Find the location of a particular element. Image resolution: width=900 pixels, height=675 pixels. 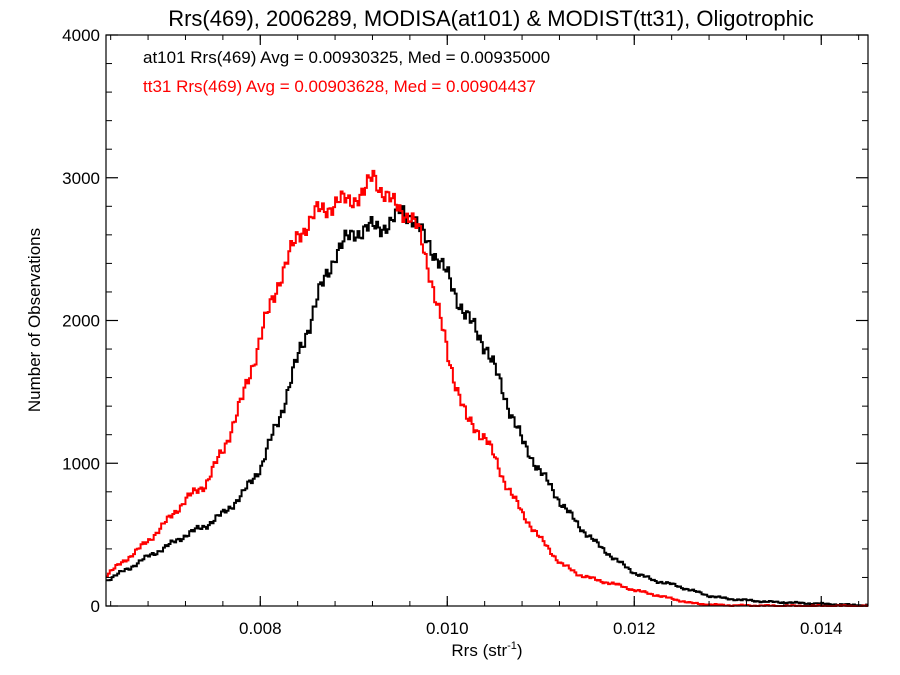

y-tick-label: 0 is located at coordinates (95, 606).